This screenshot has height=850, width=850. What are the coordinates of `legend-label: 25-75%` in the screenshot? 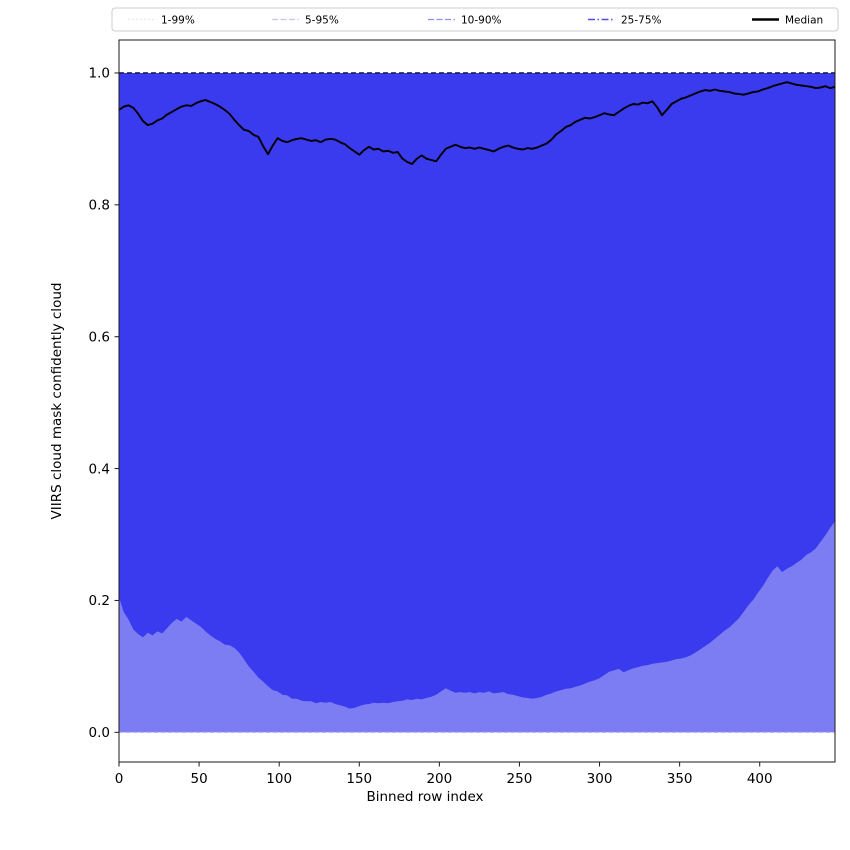 It's located at (641, 21).